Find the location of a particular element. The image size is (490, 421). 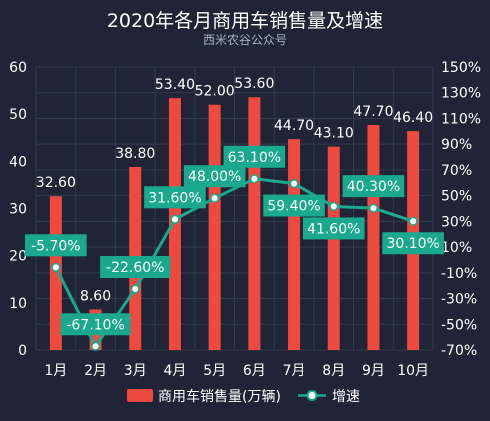

chart-subtitle: 西米农谷公众号 is located at coordinates (245, 40).